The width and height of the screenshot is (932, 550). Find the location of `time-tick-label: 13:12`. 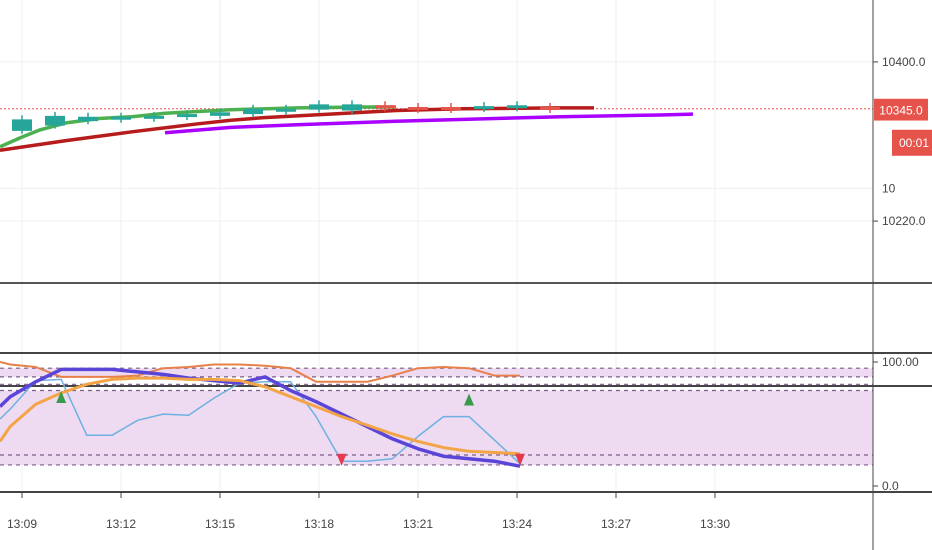

time-tick-label: 13:12 is located at coordinates (121, 524).